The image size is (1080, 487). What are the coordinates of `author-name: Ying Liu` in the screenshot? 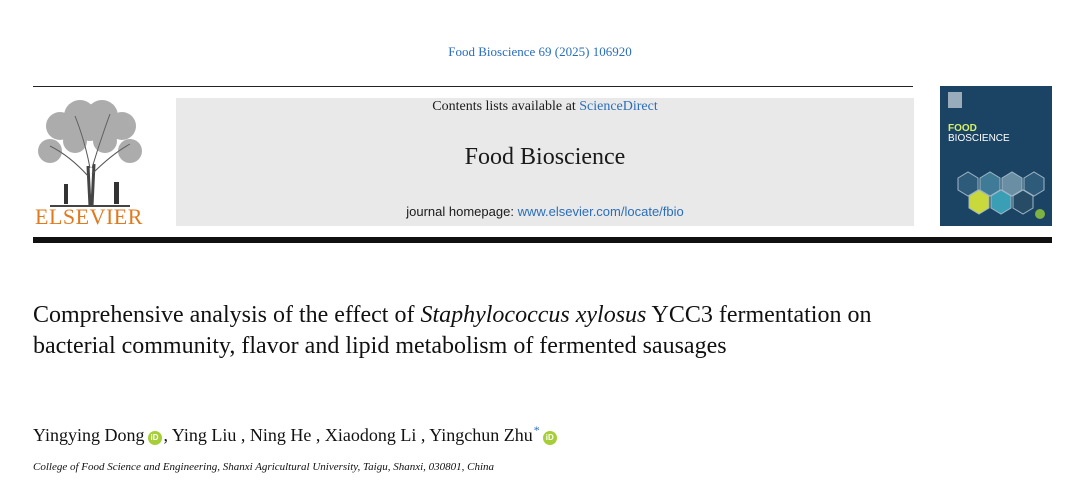 It's located at (204, 435).